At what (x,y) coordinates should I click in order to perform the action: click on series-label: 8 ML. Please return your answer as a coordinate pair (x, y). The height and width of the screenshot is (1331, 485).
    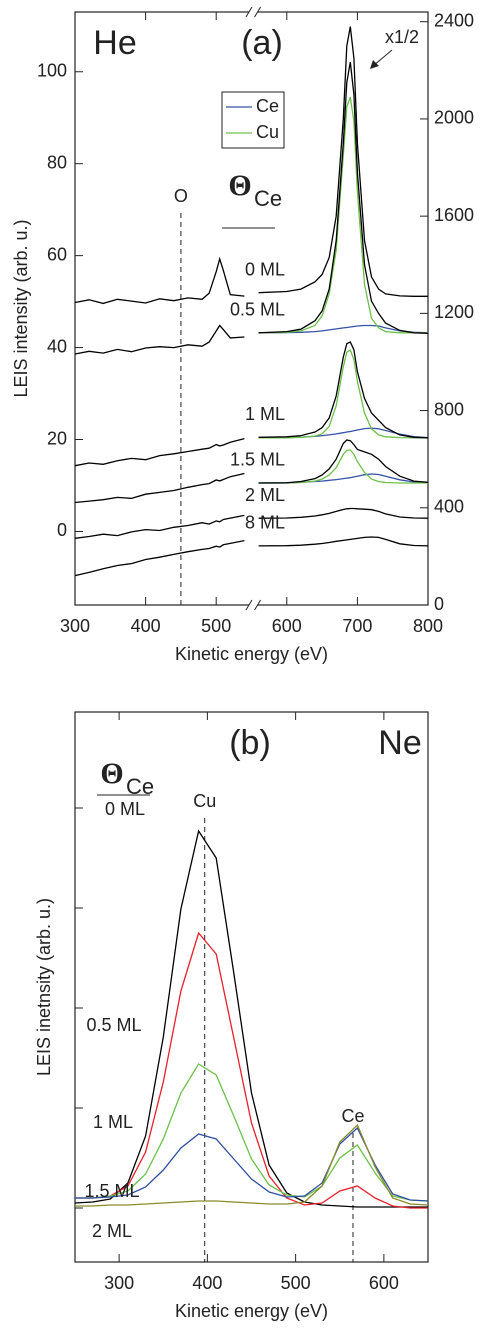
    Looking at the image, I should click on (265, 523).